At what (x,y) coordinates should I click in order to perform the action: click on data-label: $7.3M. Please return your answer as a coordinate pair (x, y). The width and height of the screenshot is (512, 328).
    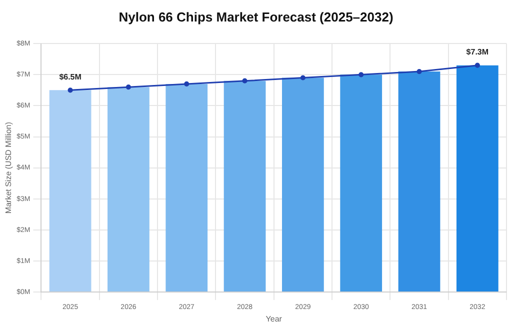
    Looking at the image, I should click on (477, 52).